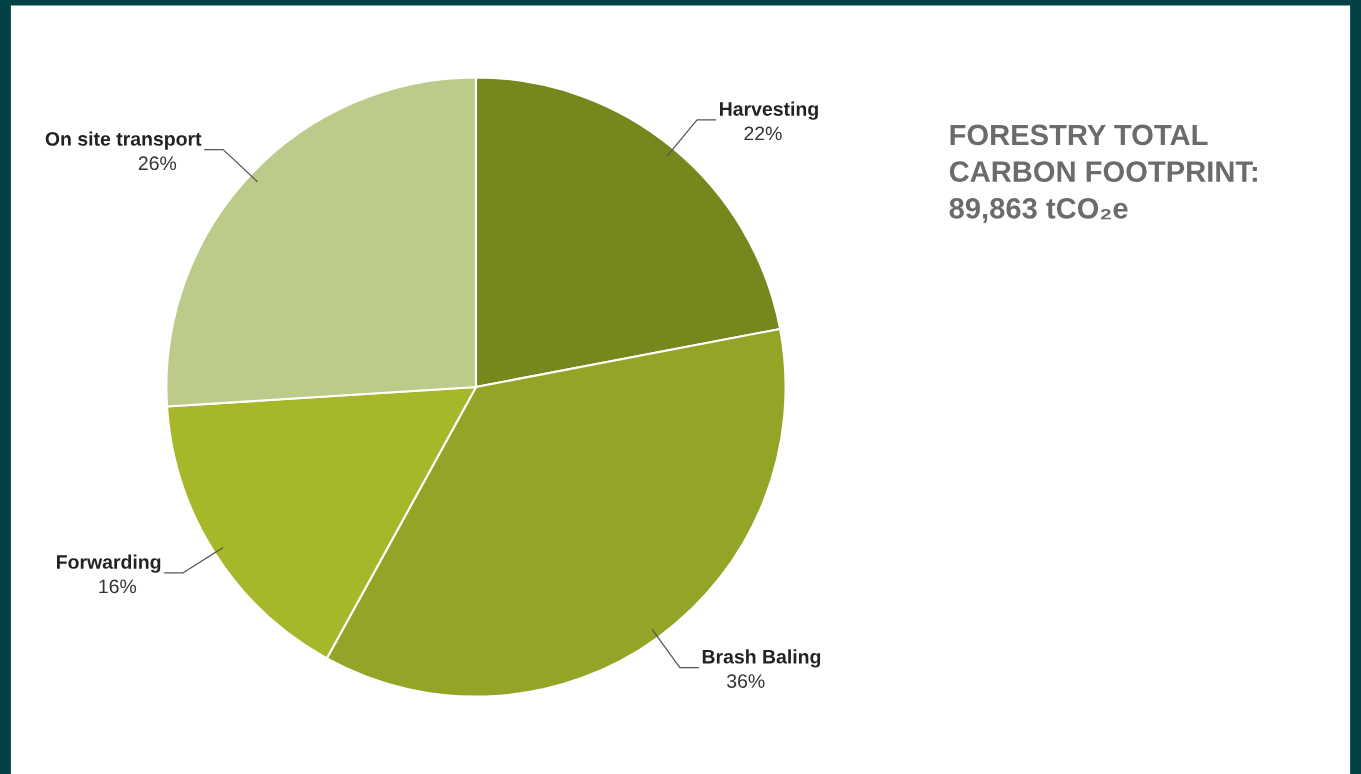 The image size is (1361, 774). I want to click on data-label: 26%, so click(157, 163).